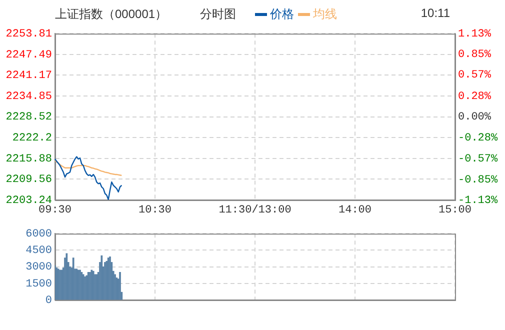 The width and height of the screenshot is (505, 330). What do you see at coordinates (475, 118) in the screenshot?
I see `y2-tick-label: 0.00%` at bounding box center [475, 118].